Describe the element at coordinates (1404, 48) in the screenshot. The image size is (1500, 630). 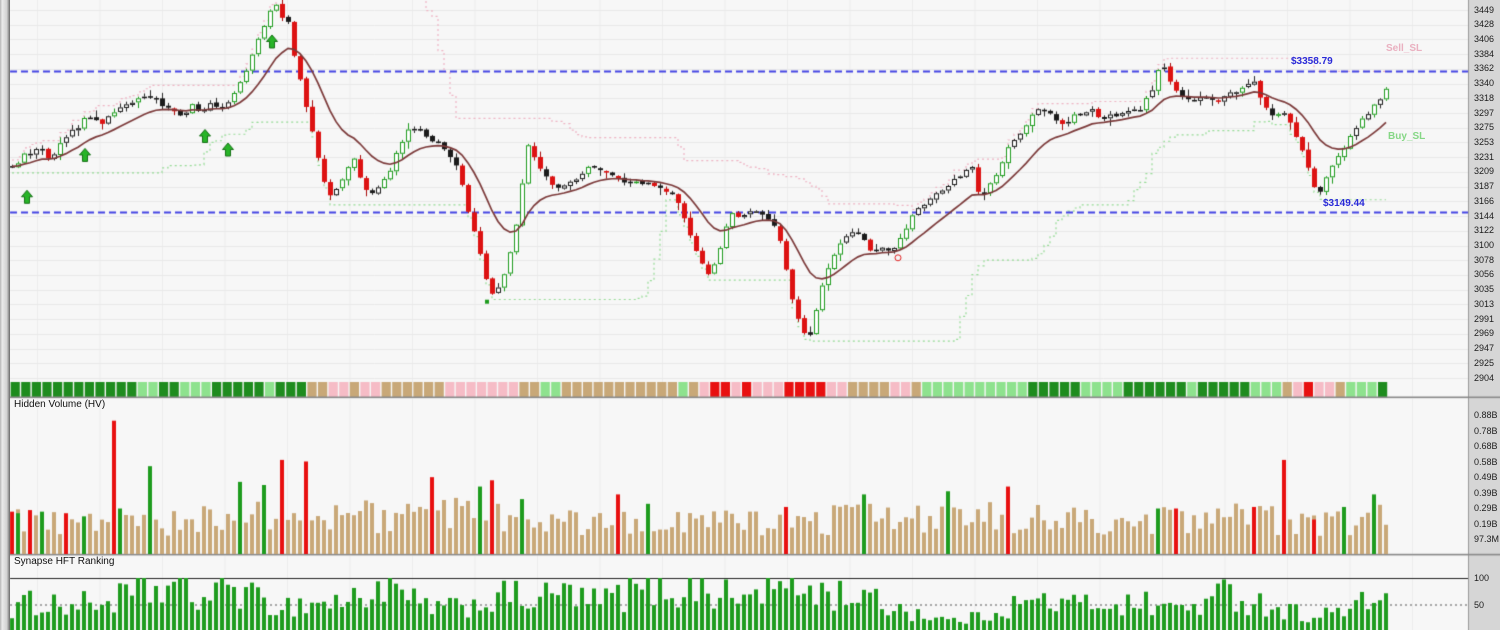
I see `sell-stop-label: Sell_SL` at that location.